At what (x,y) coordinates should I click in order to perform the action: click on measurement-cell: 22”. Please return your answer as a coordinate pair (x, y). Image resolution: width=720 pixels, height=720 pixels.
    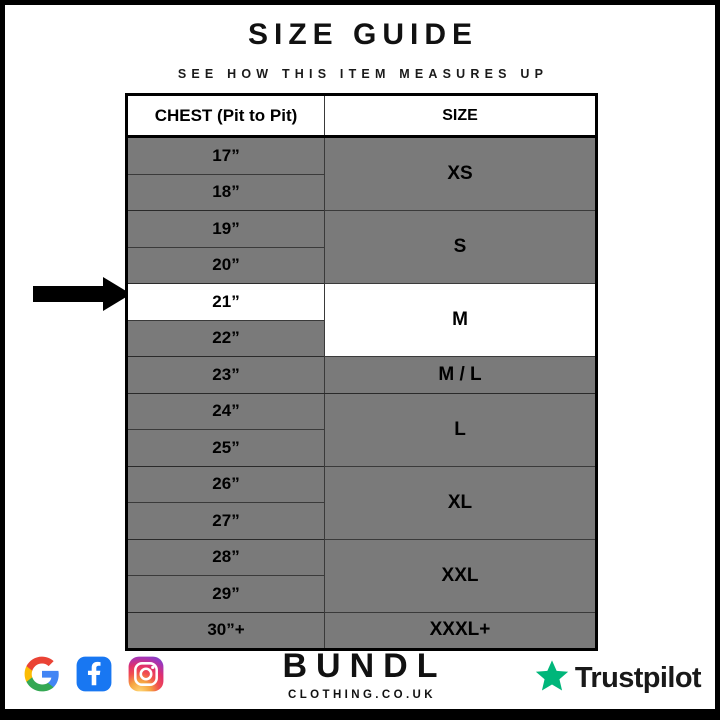
    Looking at the image, I should click on (225, 338).